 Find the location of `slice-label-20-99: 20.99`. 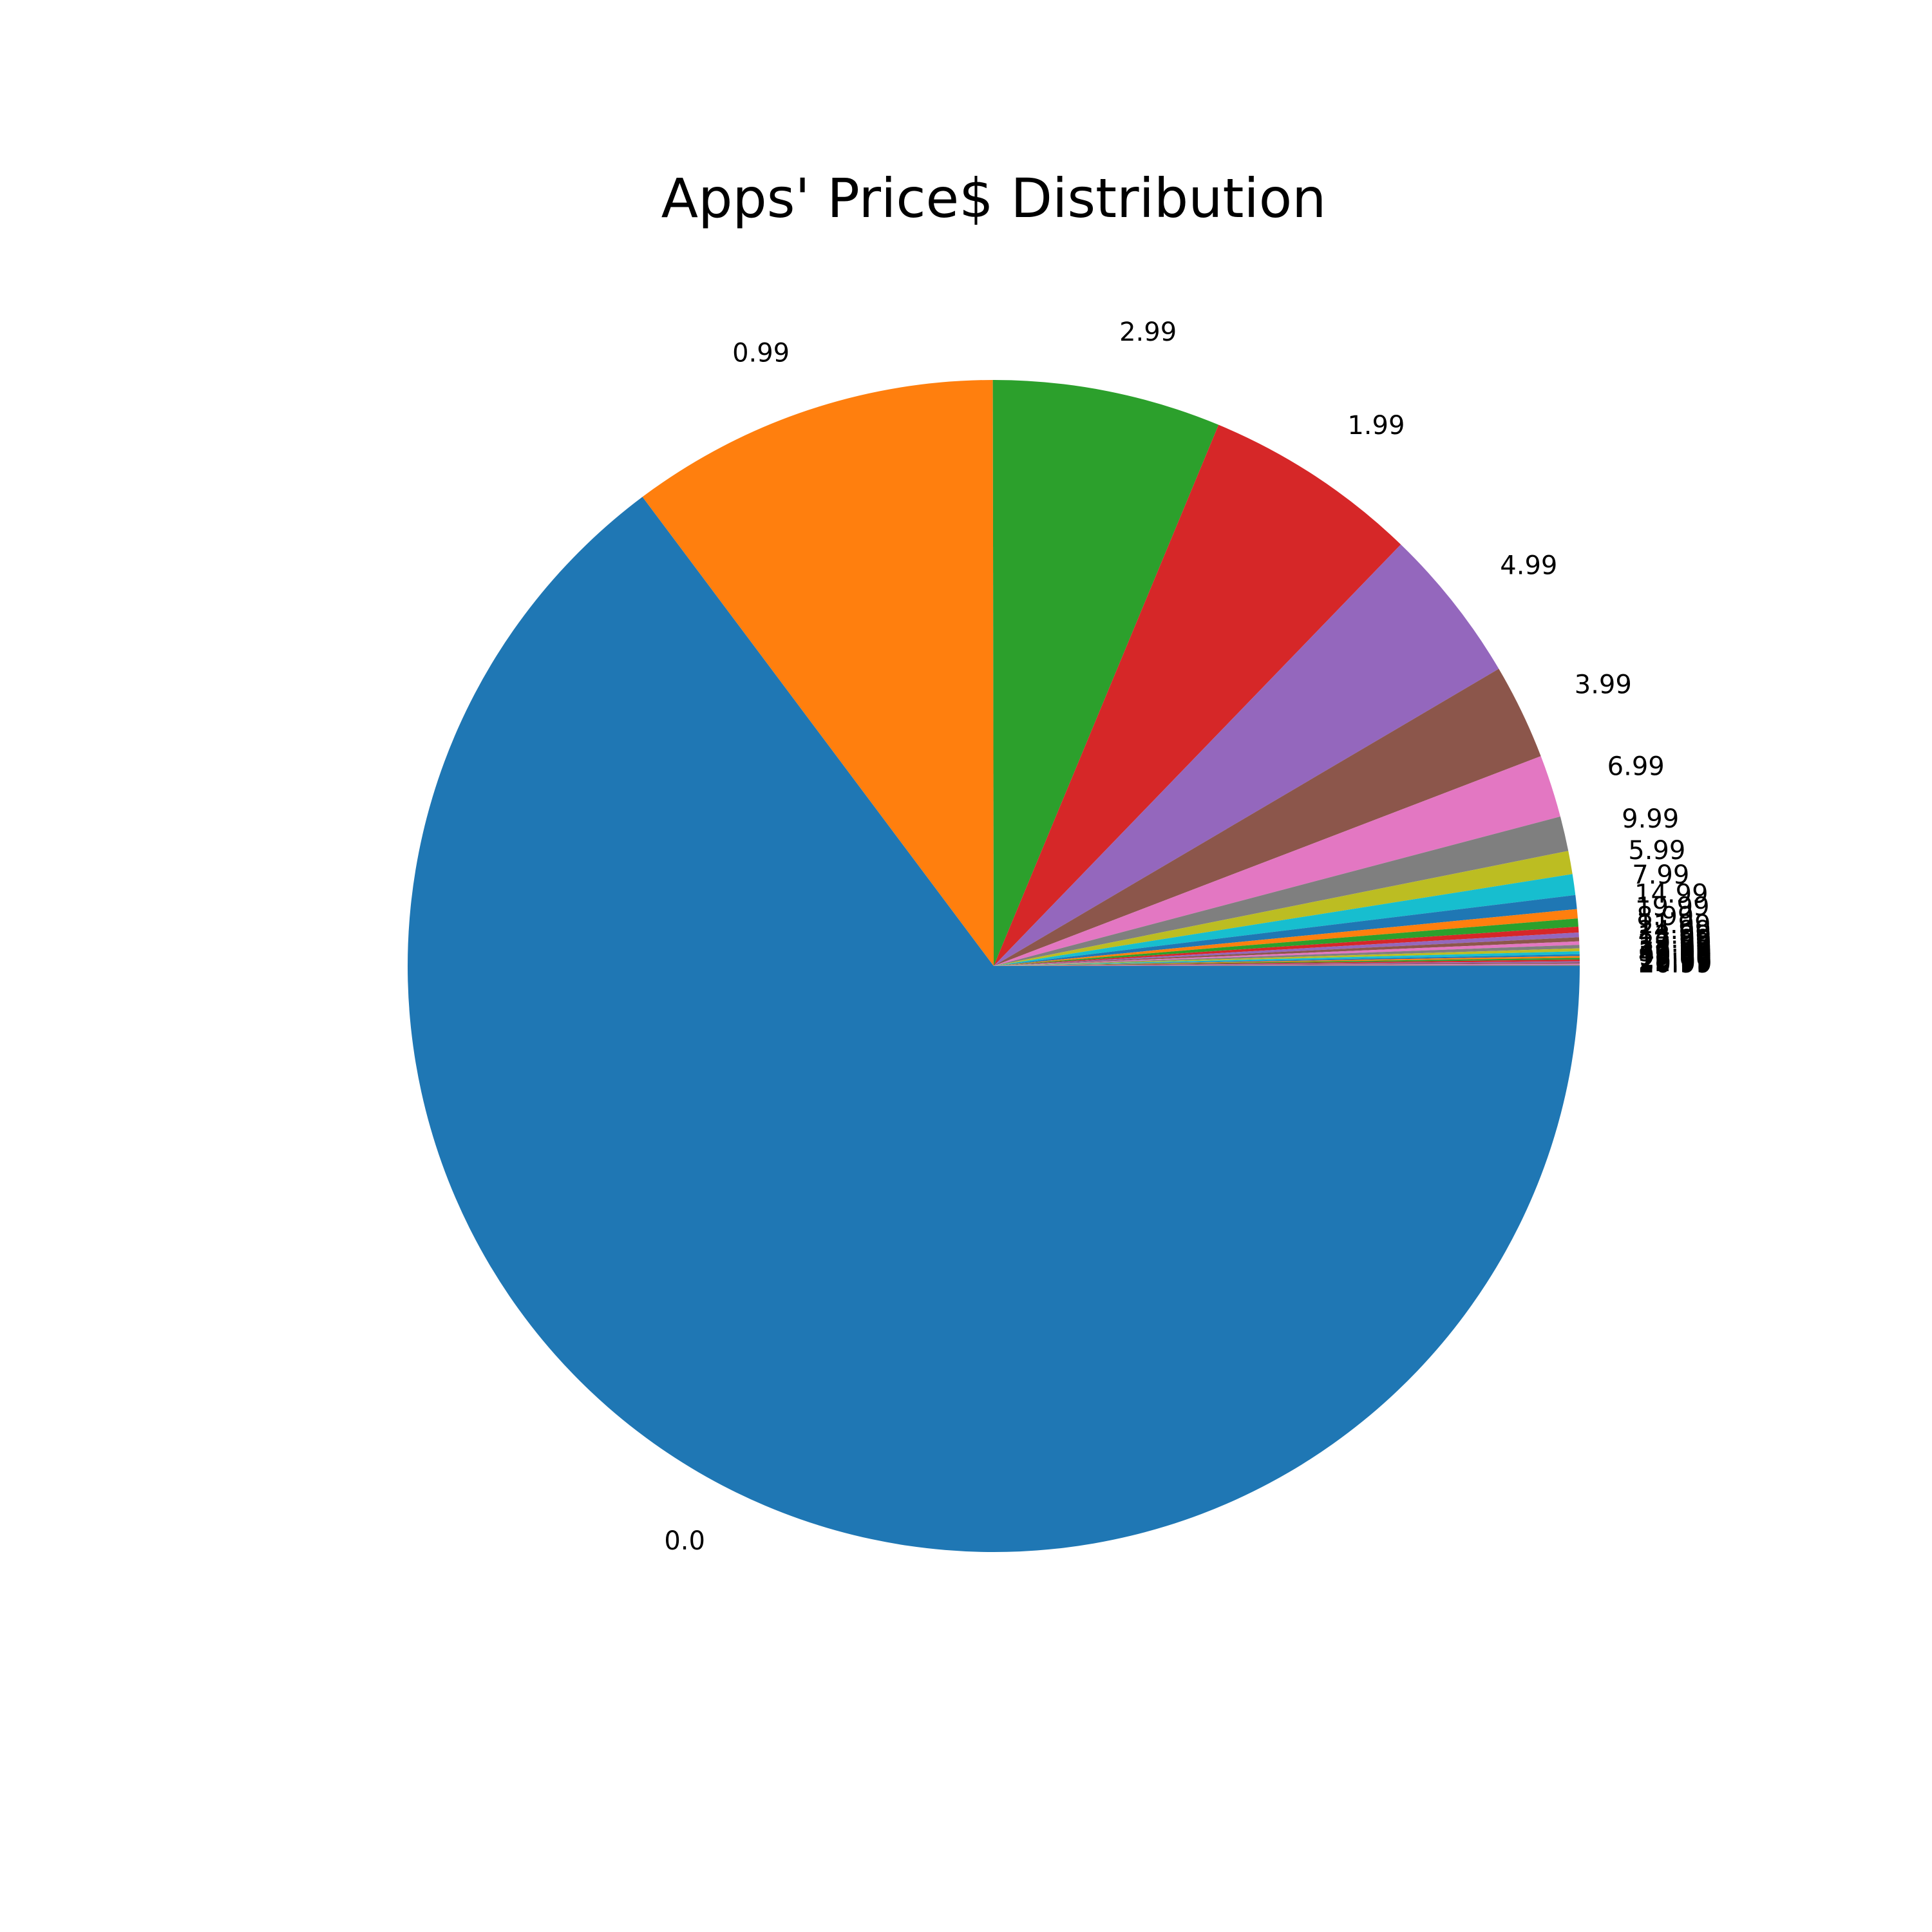

slice-label-20-99: 20.99 is located at coordinates (1675, 964).